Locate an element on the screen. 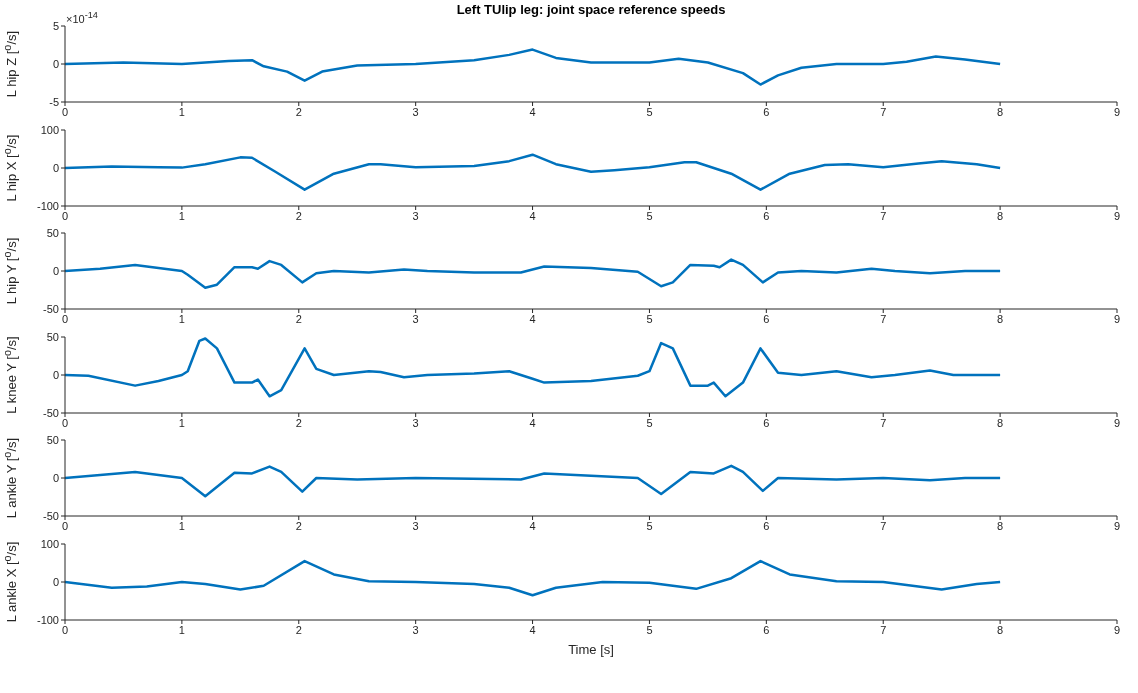 The width and height of the screenshot is (1138, 693). y-tick-label: 5 is located at coordinates (55, 25).